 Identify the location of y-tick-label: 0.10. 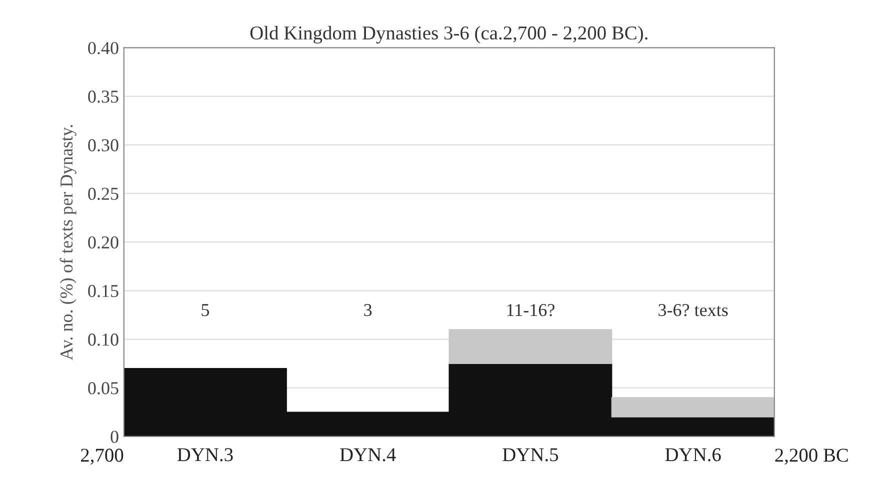
(103, 340).